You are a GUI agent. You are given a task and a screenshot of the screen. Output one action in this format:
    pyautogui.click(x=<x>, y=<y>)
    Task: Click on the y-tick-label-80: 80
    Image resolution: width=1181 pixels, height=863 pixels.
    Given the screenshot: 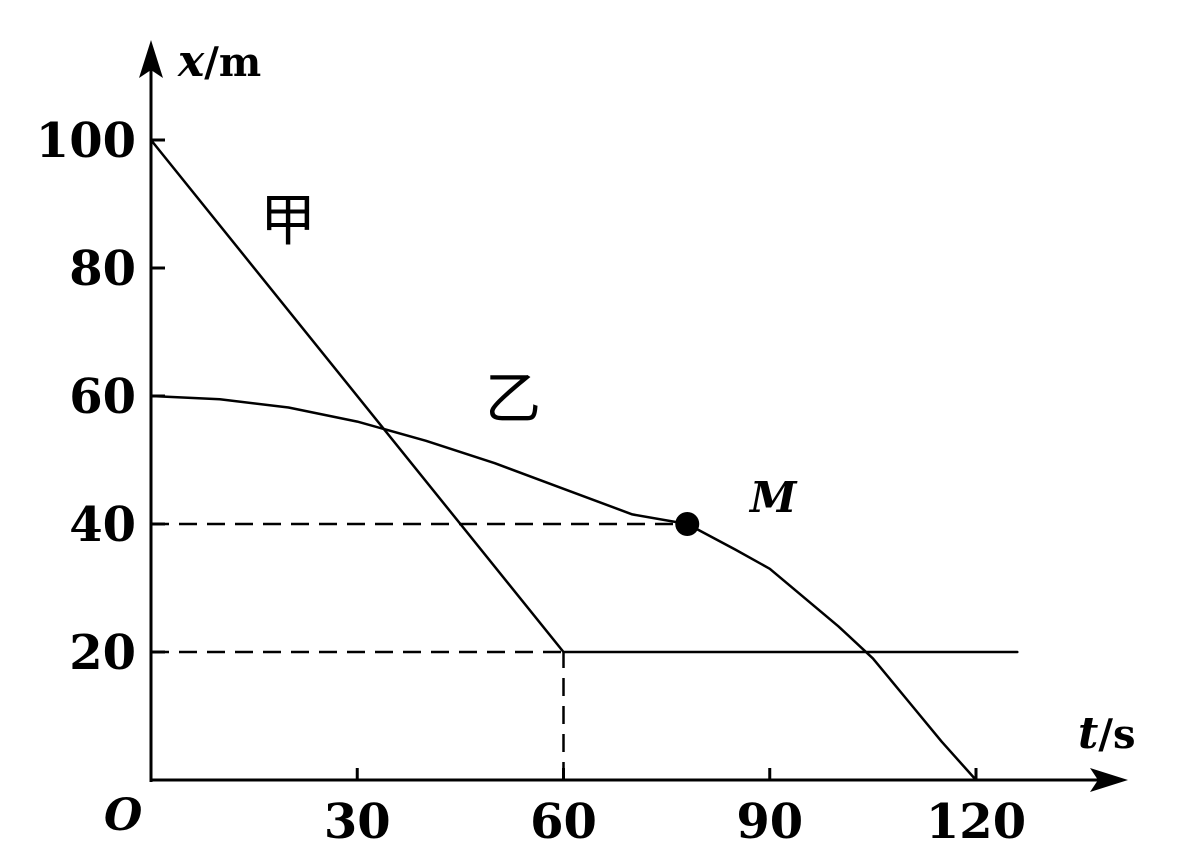 What is the action you would take?
    pyautogui.click(x=102, y=269)
    